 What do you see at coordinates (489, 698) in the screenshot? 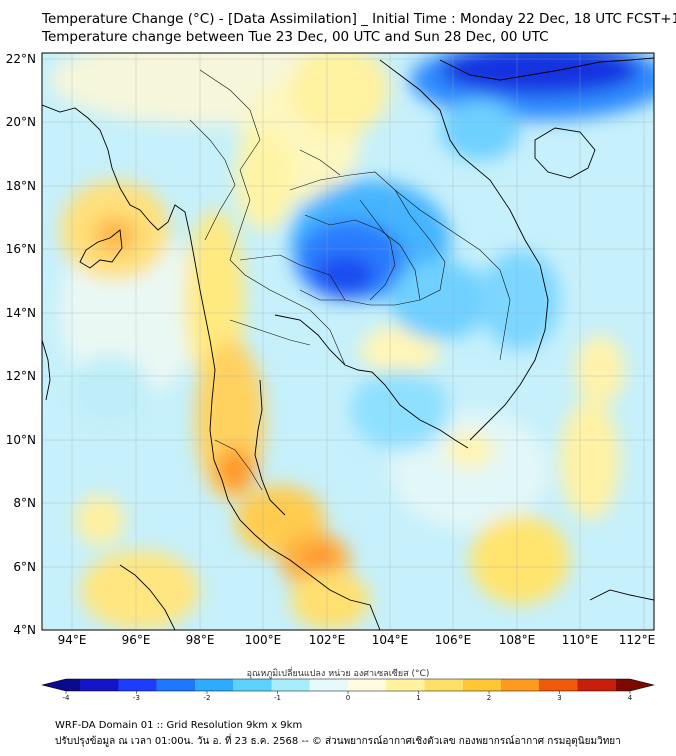
I see `colorbar-tick-label: 2` at bounding box center [489, 698].